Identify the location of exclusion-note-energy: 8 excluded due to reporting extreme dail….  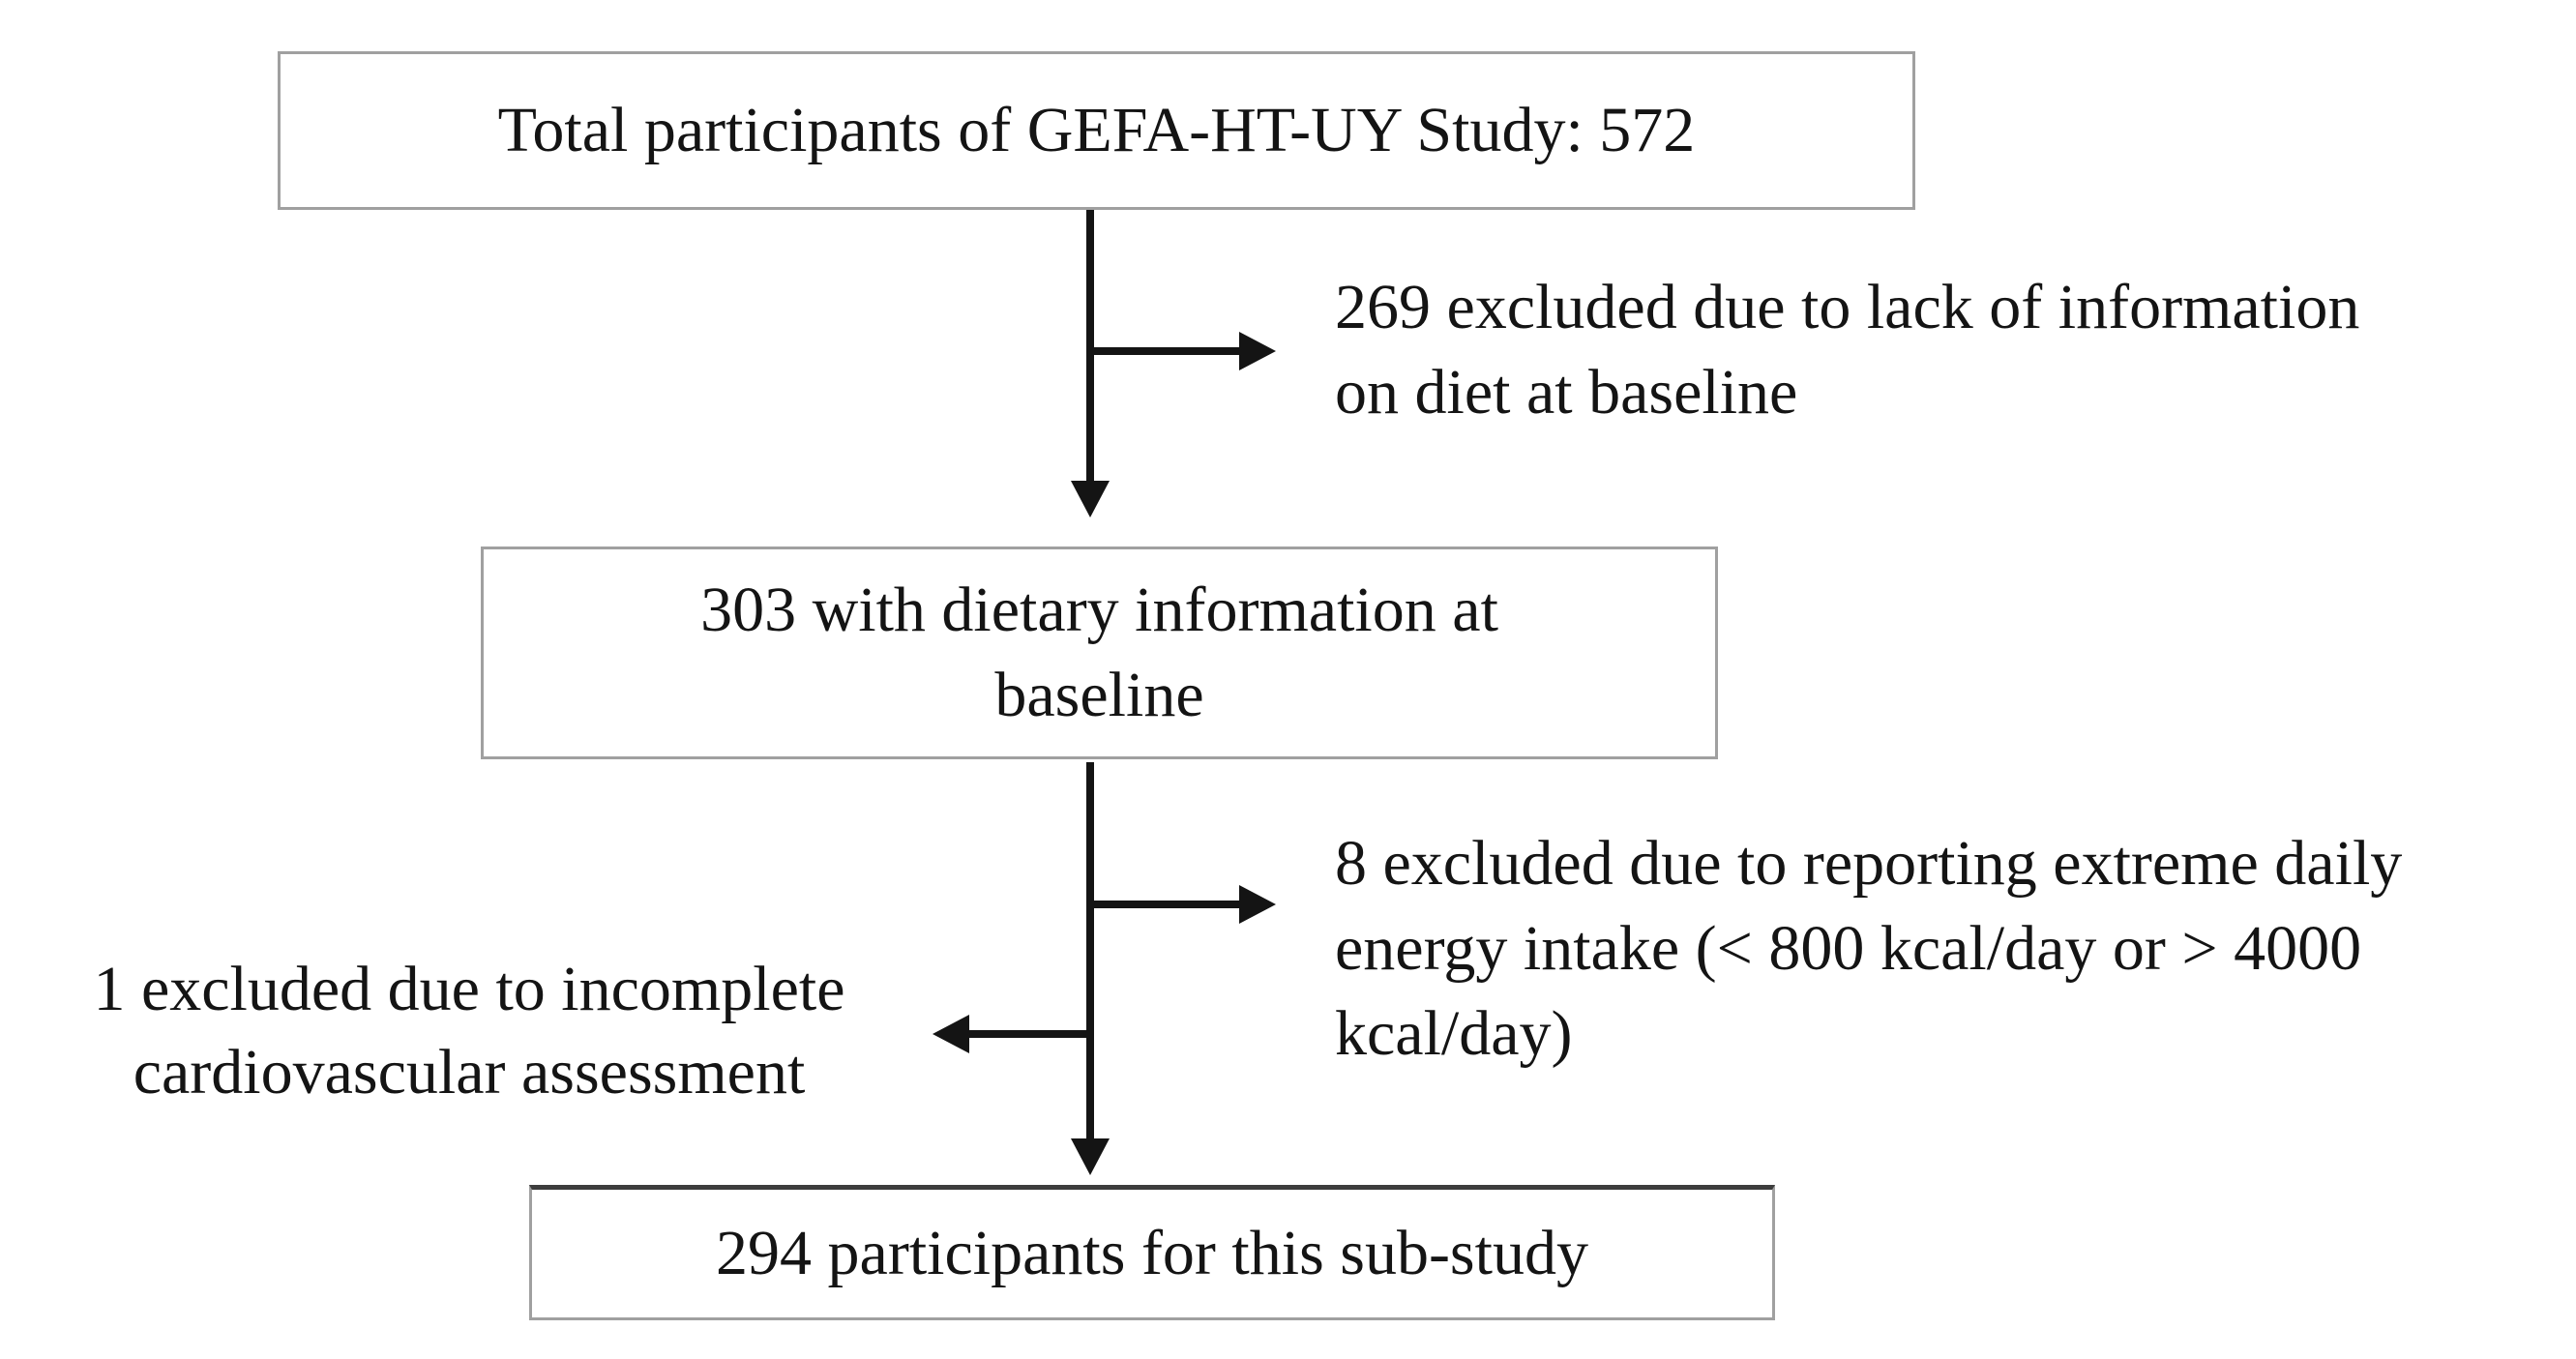
(1869, 949).